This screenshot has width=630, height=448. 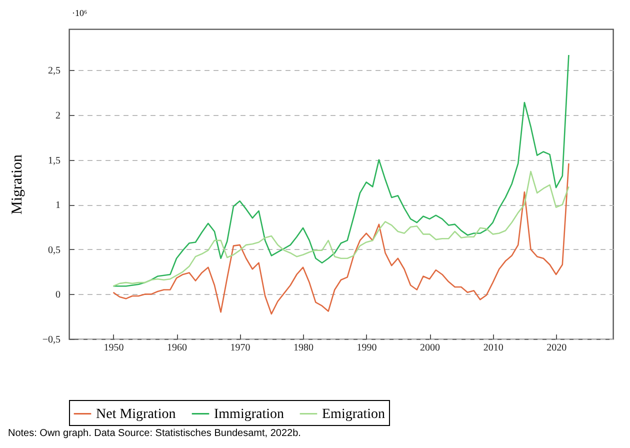 What do you see at coordinates (17, 184) in the screenshot?
I see `y-axis-title: Migration` at bounding box center [17, 184].